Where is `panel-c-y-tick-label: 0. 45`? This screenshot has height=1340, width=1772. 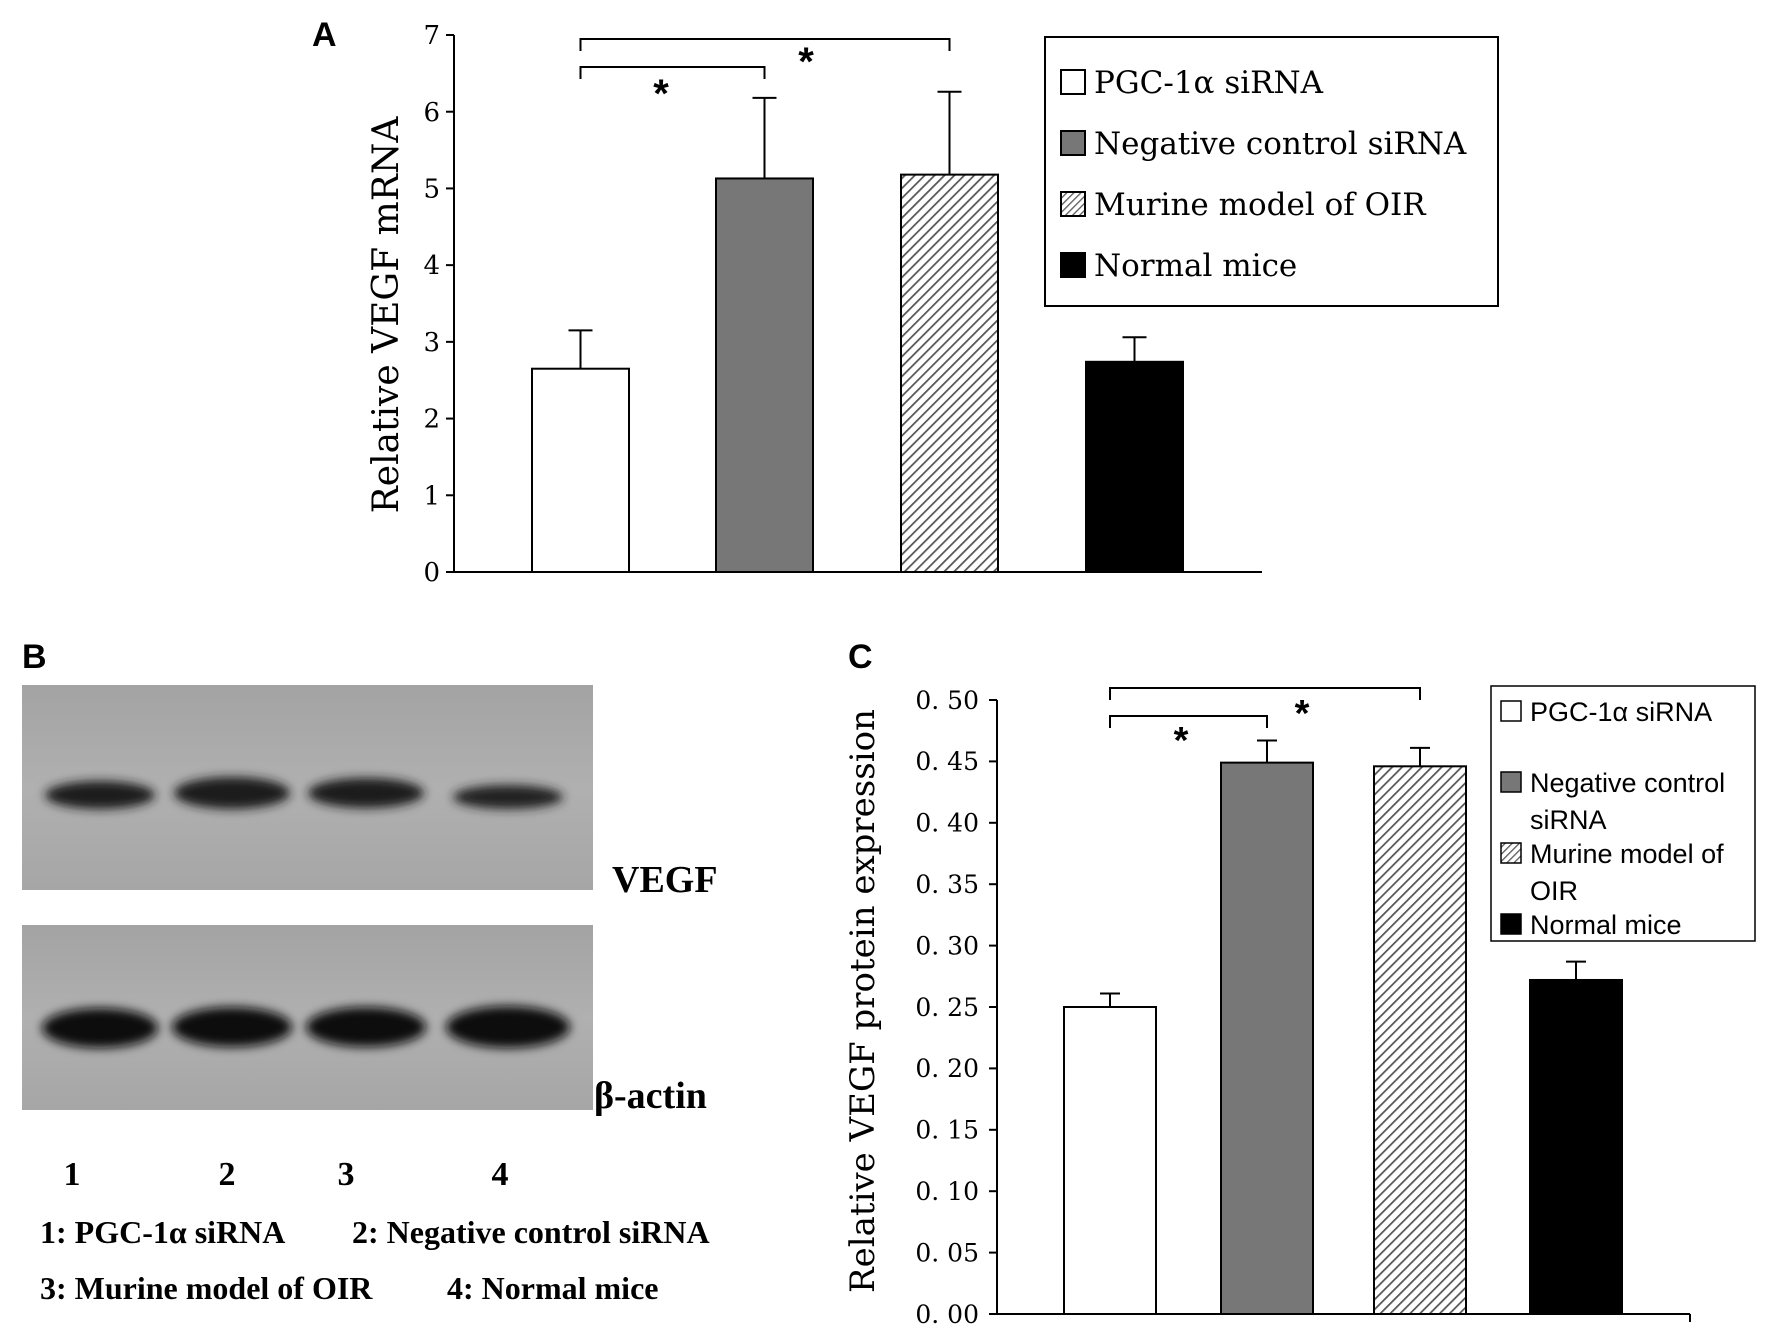
panel-c-y-tick-label: 0. 45 is located at coordinates (947, 761).